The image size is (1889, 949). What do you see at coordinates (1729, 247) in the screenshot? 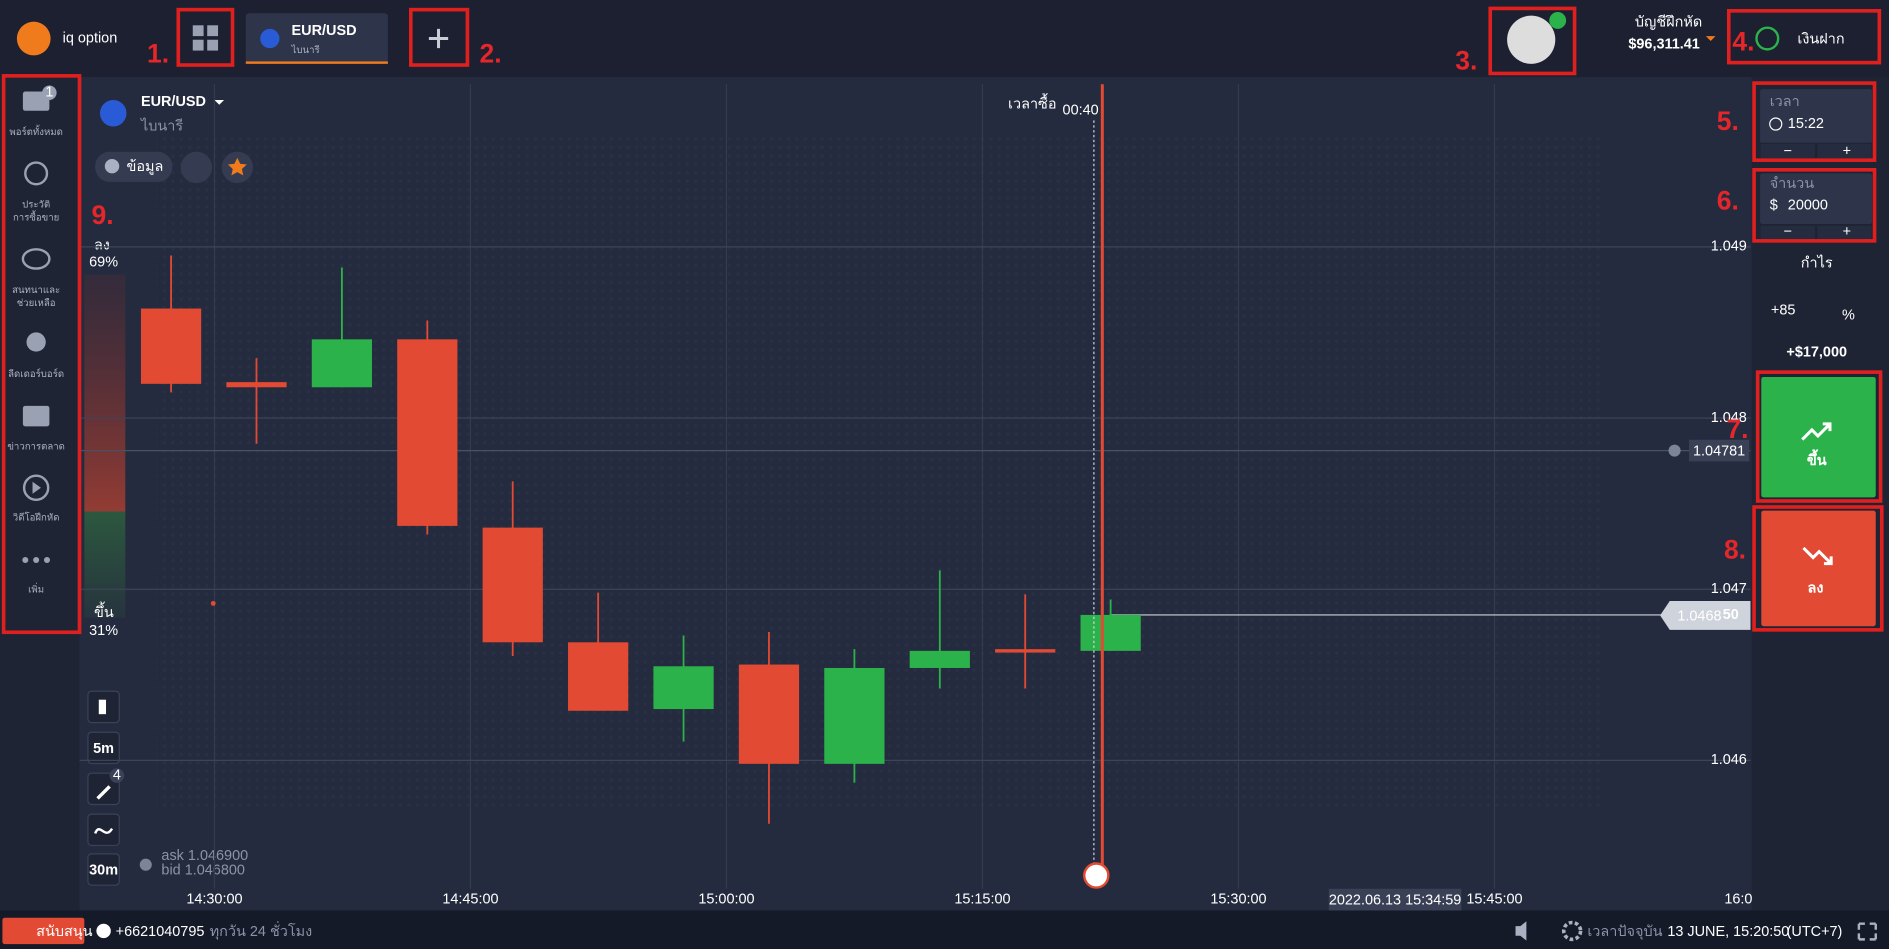
I see `y-tick-label: 1.049` at bounding box center [1729, 247].